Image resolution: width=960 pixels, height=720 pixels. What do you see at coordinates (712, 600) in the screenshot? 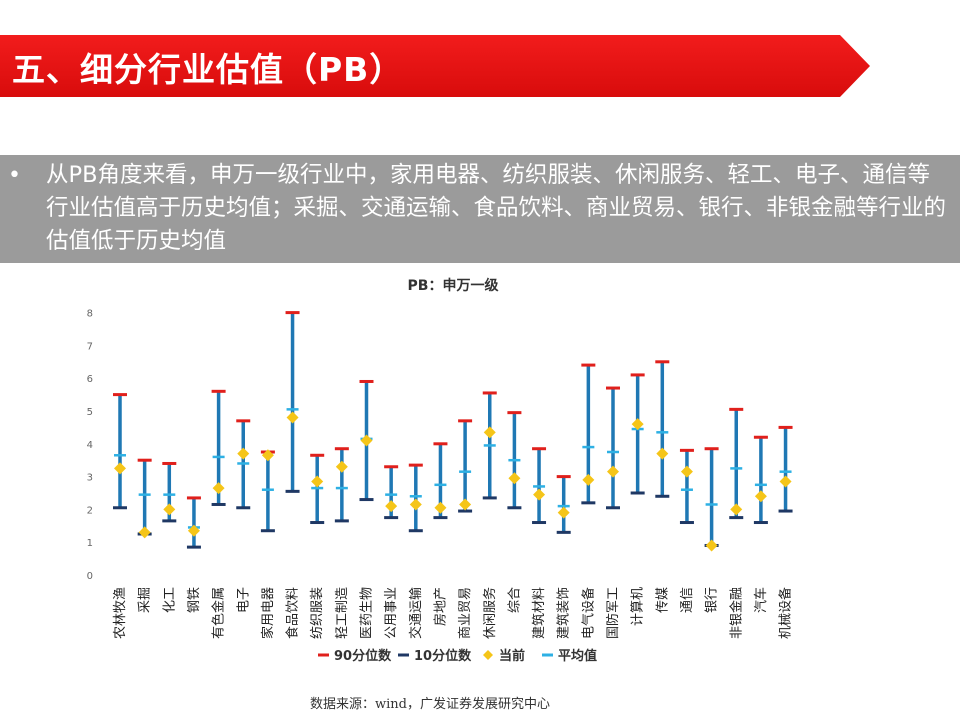
I see `category-label: 银行` at bounding box center [712, 600].